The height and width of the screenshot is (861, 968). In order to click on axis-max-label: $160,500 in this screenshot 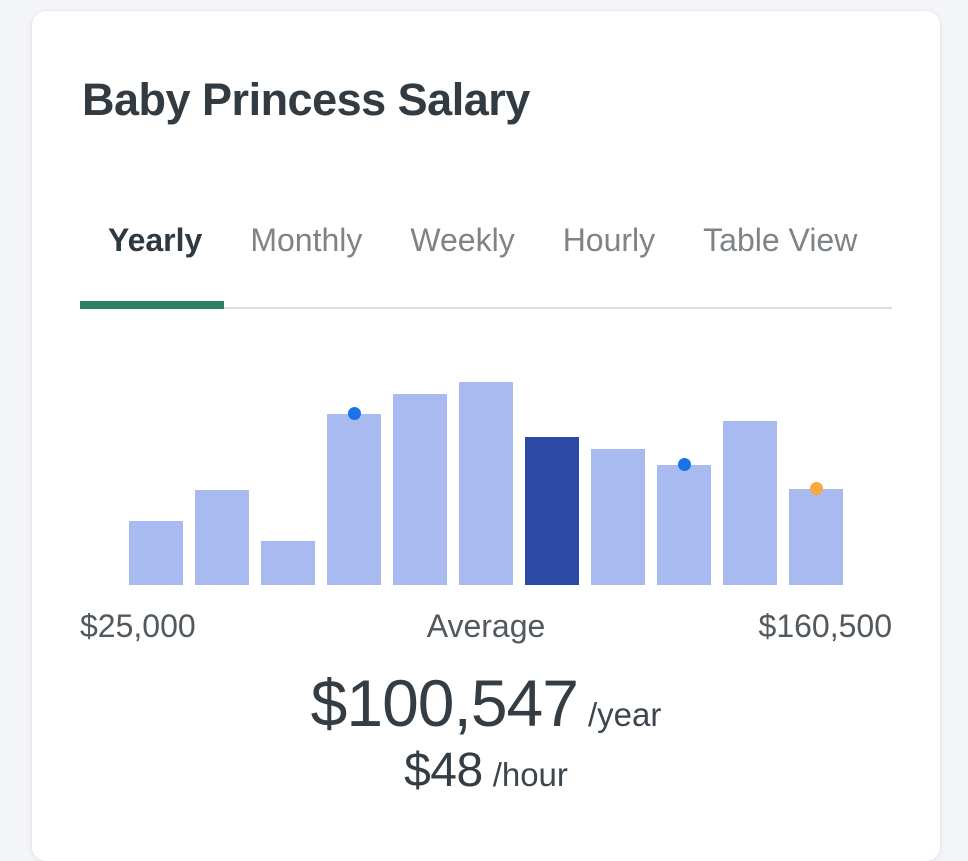, I will do `click(825, 626)`.